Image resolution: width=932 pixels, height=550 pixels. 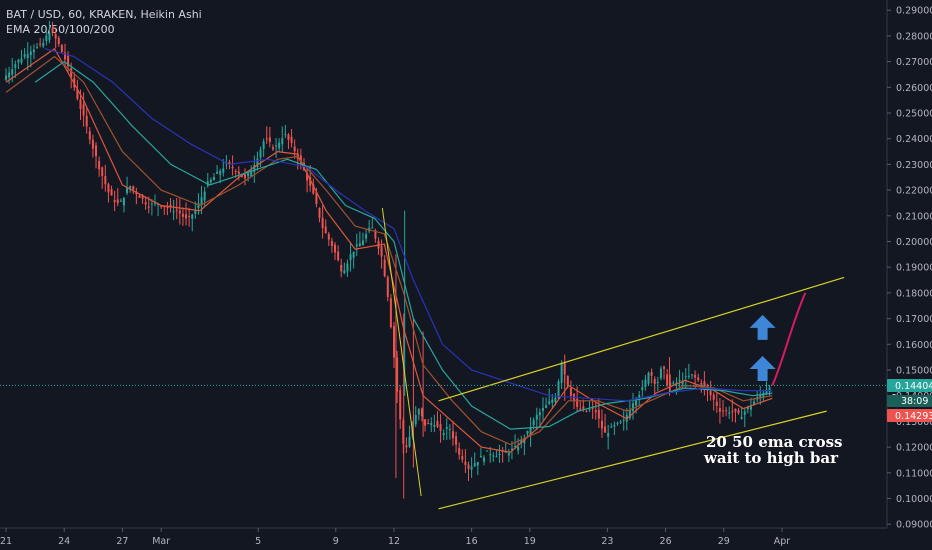 What do you see at coordinates (914, 422) in the screenshot?
I see `y-tick-label: 0.13000` at bounding box center [914, 422].